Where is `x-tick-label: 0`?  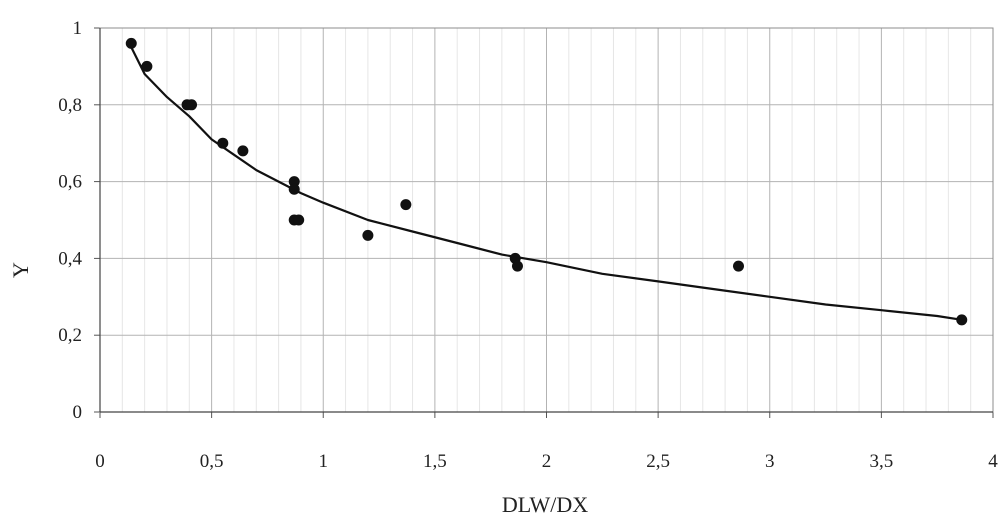
x-tick-label: 0 is located at coordinates (100, 461).